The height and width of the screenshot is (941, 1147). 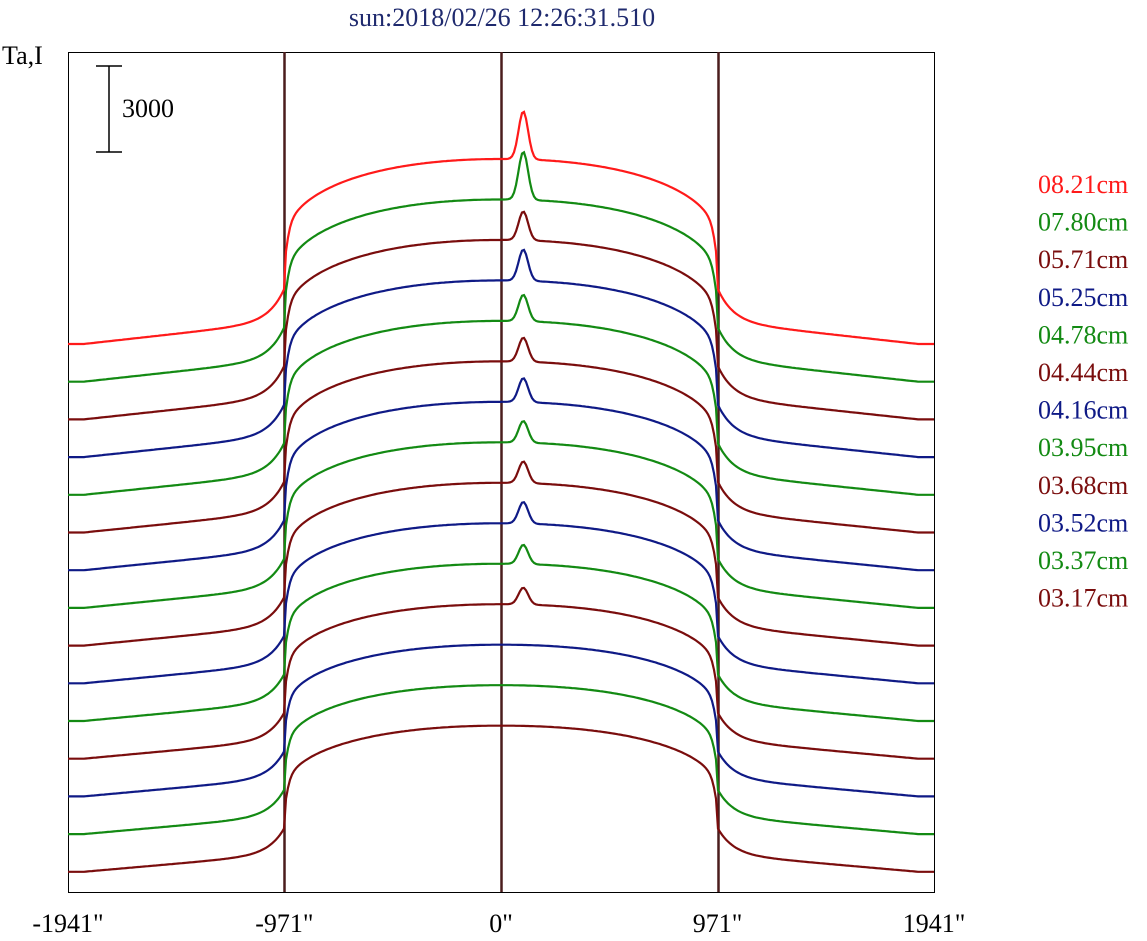 What do you see at coordinates (1083, 334) in the screenshot?
I see `legend-item-4: 04.78cm` at bounding box center [1083, 334].